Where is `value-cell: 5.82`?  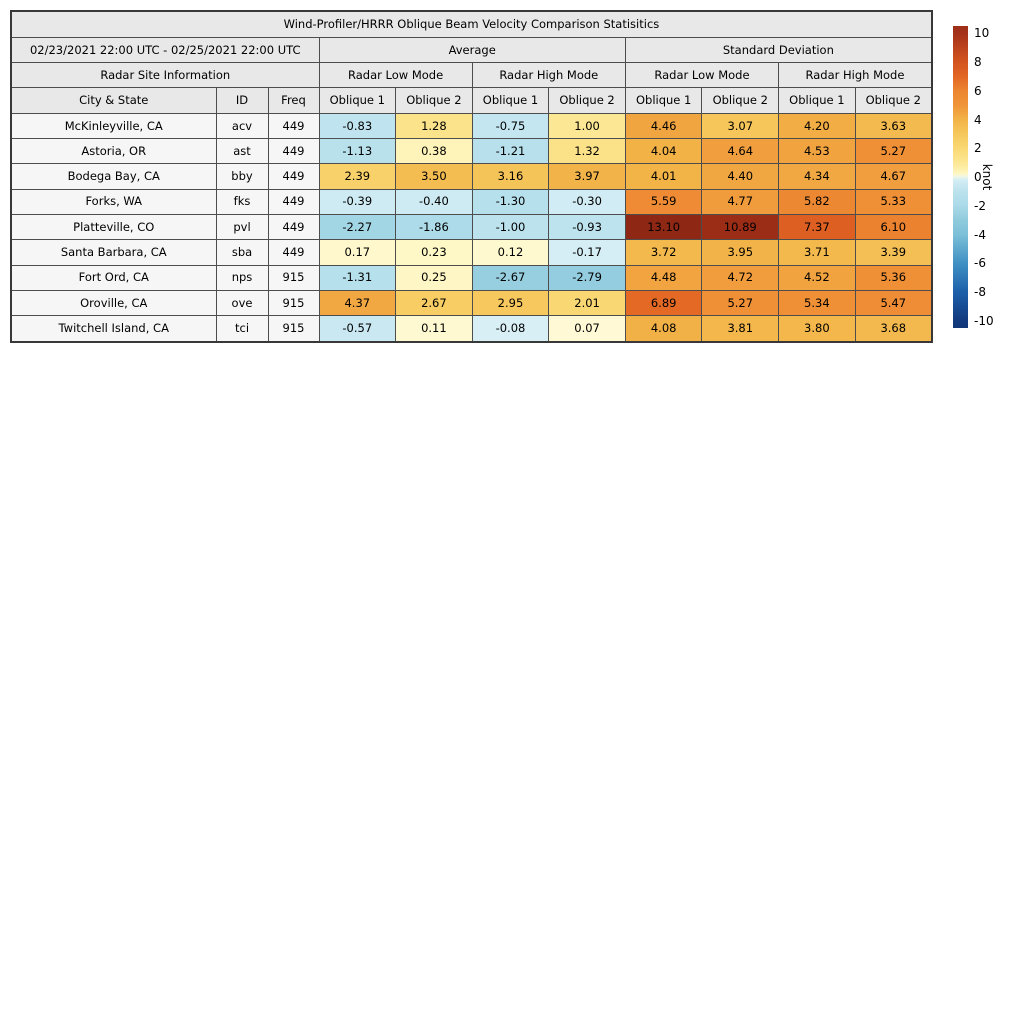 value-cell: 5.82 is located at coordinates (817, 201).